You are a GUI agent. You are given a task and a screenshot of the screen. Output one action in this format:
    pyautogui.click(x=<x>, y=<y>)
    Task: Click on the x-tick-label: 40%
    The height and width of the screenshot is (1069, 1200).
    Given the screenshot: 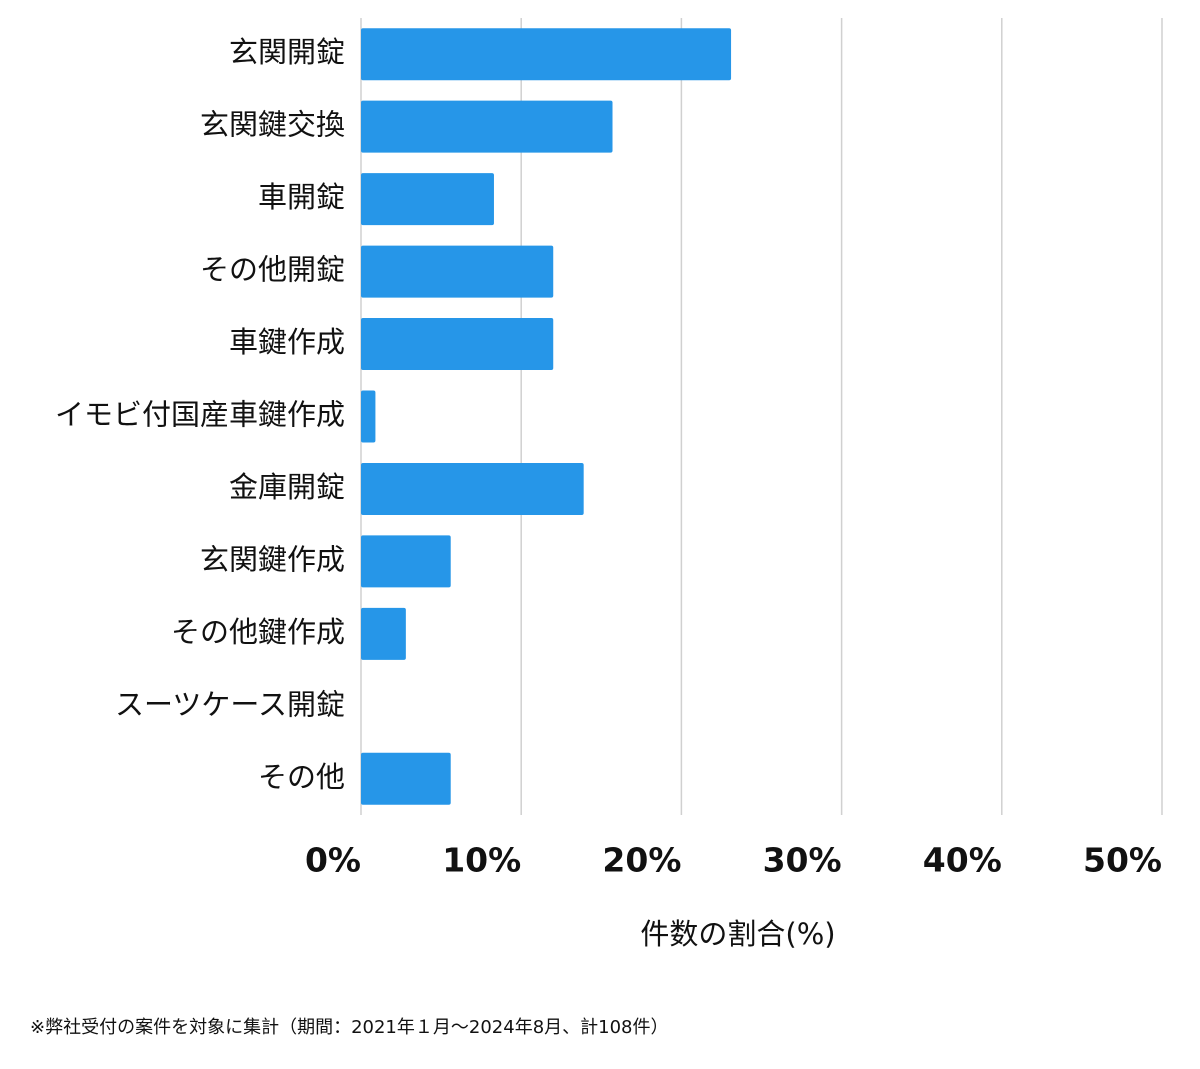 What is the action you would take?
    pyautogui.click(x=962, y=860)
    